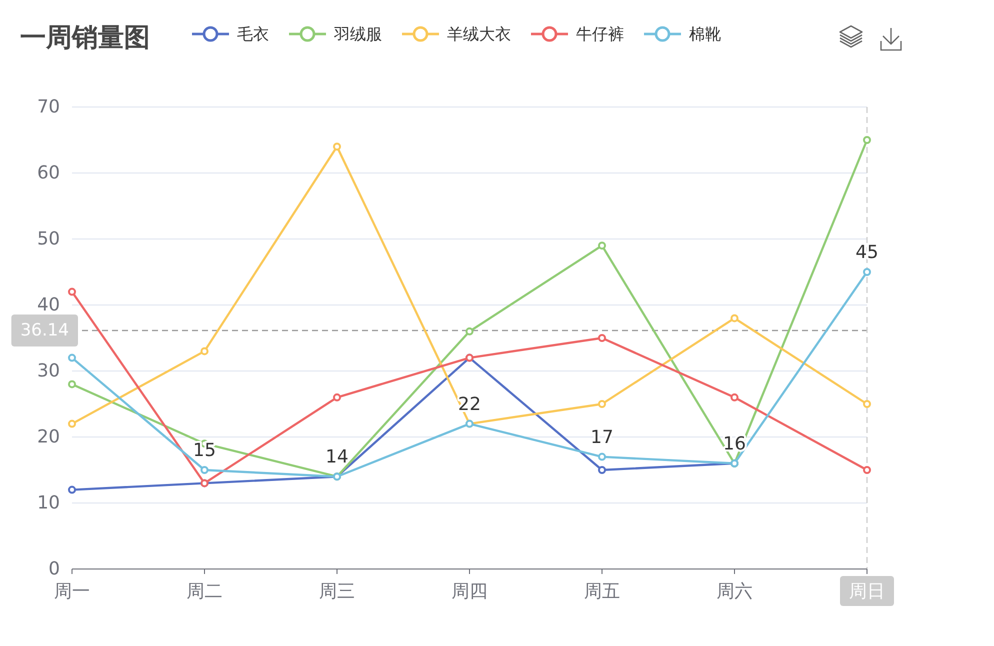 The height and width of the screenshot is (646, 994). What do you see at coordinates (204, 591) in the screenshot?
I see `x-tick-label: 周二` at bounding box center [204, 591].